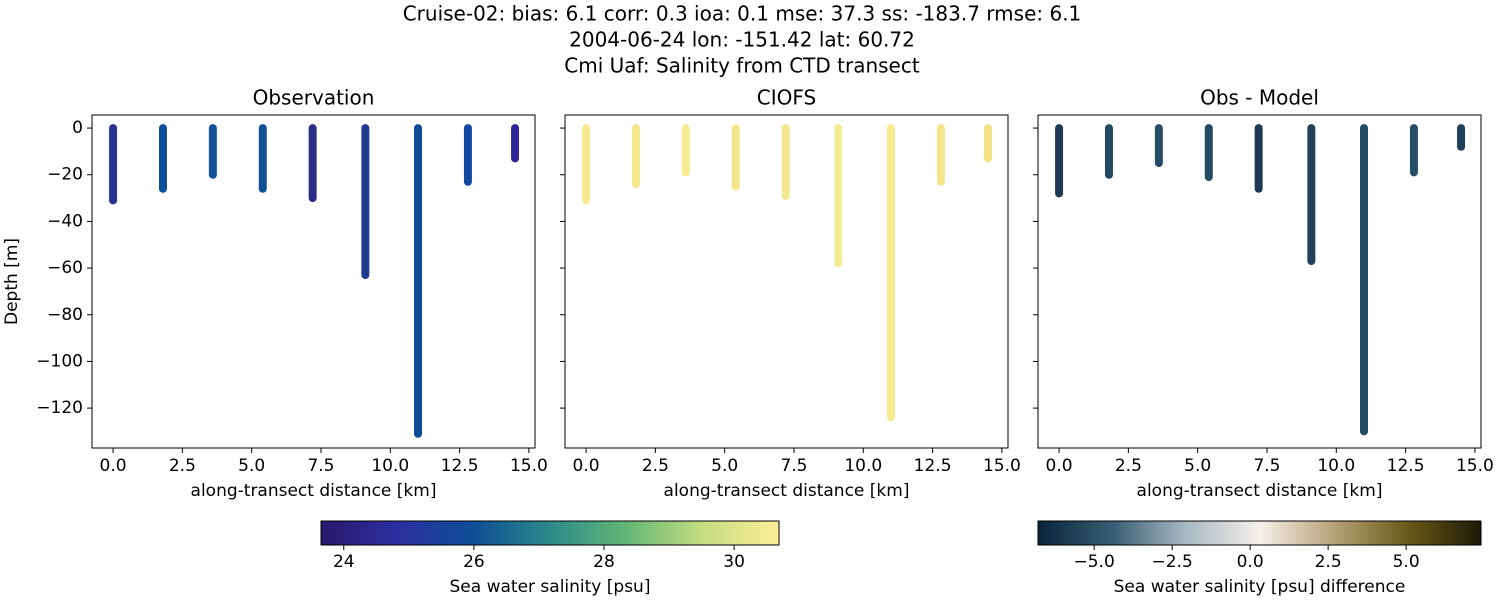 Image resolution: width=1500 pixels, height=604 pixels. Describe the element at coordinates (344, 562) in the screenshot. I see `colorbar-tick-label: 24` at that location.